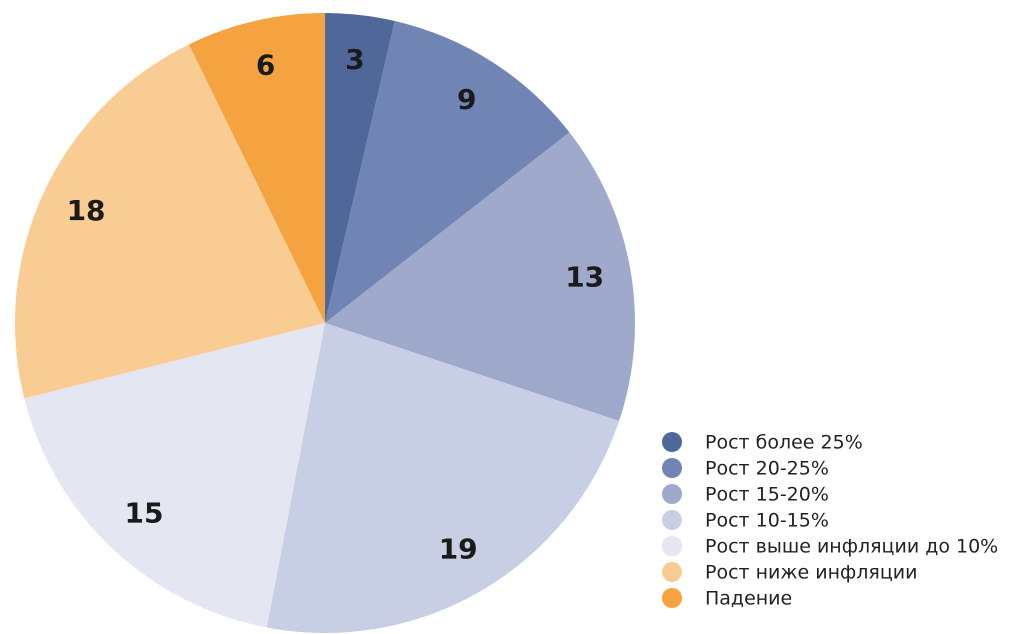 This screenshot has height=634, width=1035. What do you see at coordinates (767, 469) in the screenshot?
I see `legend-label: Рост 20-25%` at bounding box center [767, 469].